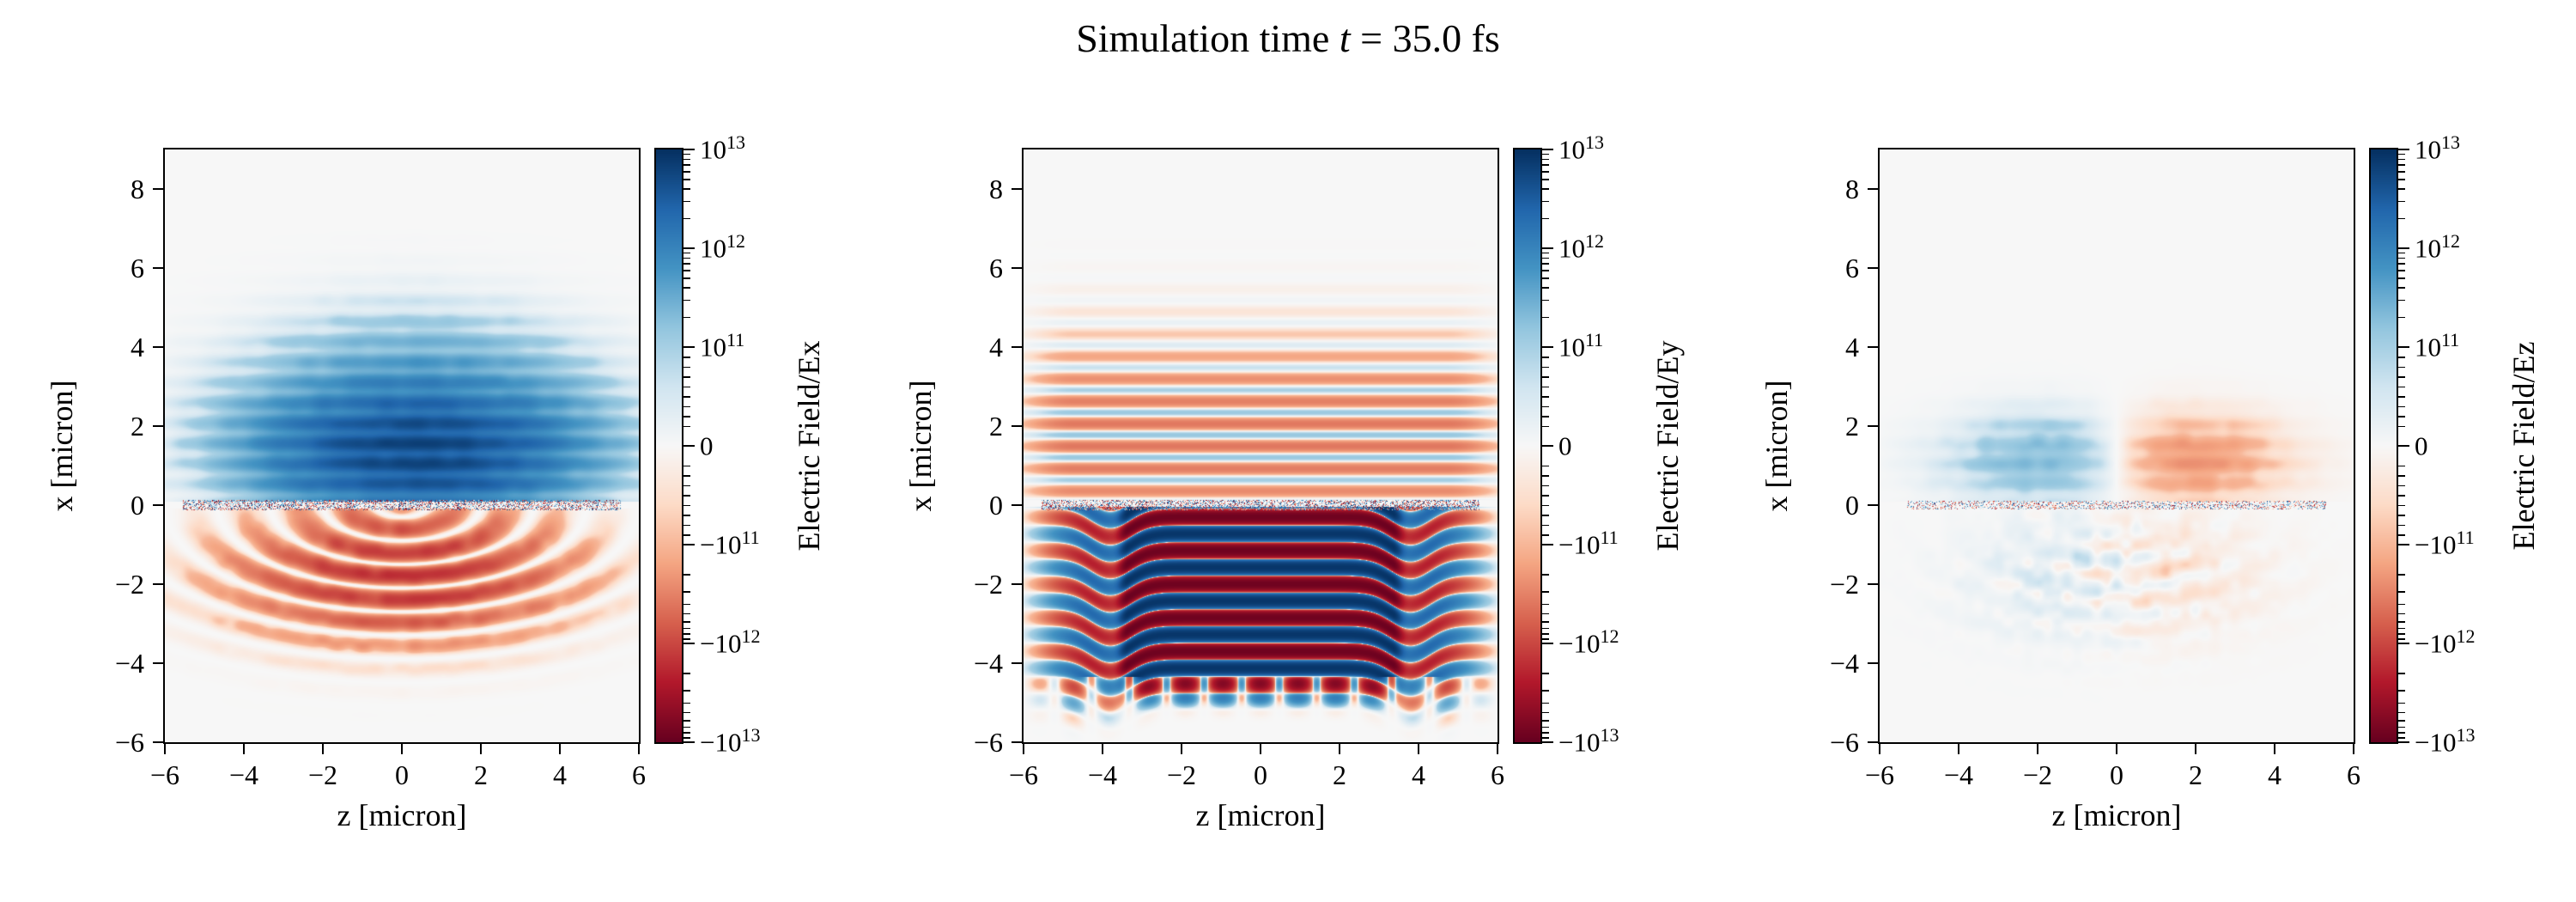  I want to click on heatmap-ey-canvas, so click(1261, 445).